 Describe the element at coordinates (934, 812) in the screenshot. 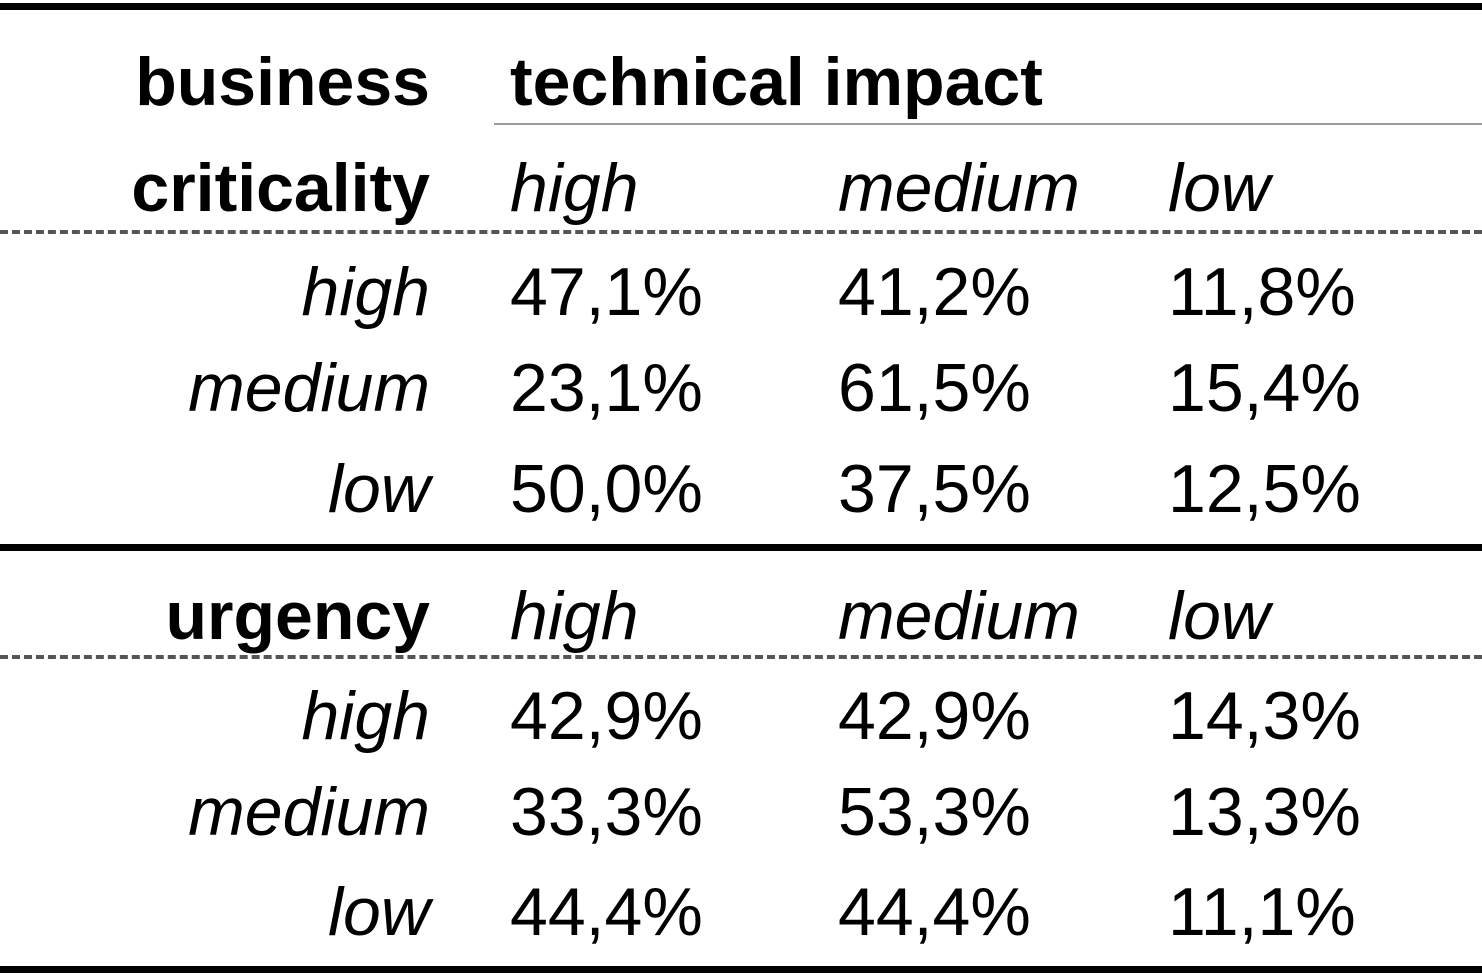

I see `table-cell: 53,3%` at that location.